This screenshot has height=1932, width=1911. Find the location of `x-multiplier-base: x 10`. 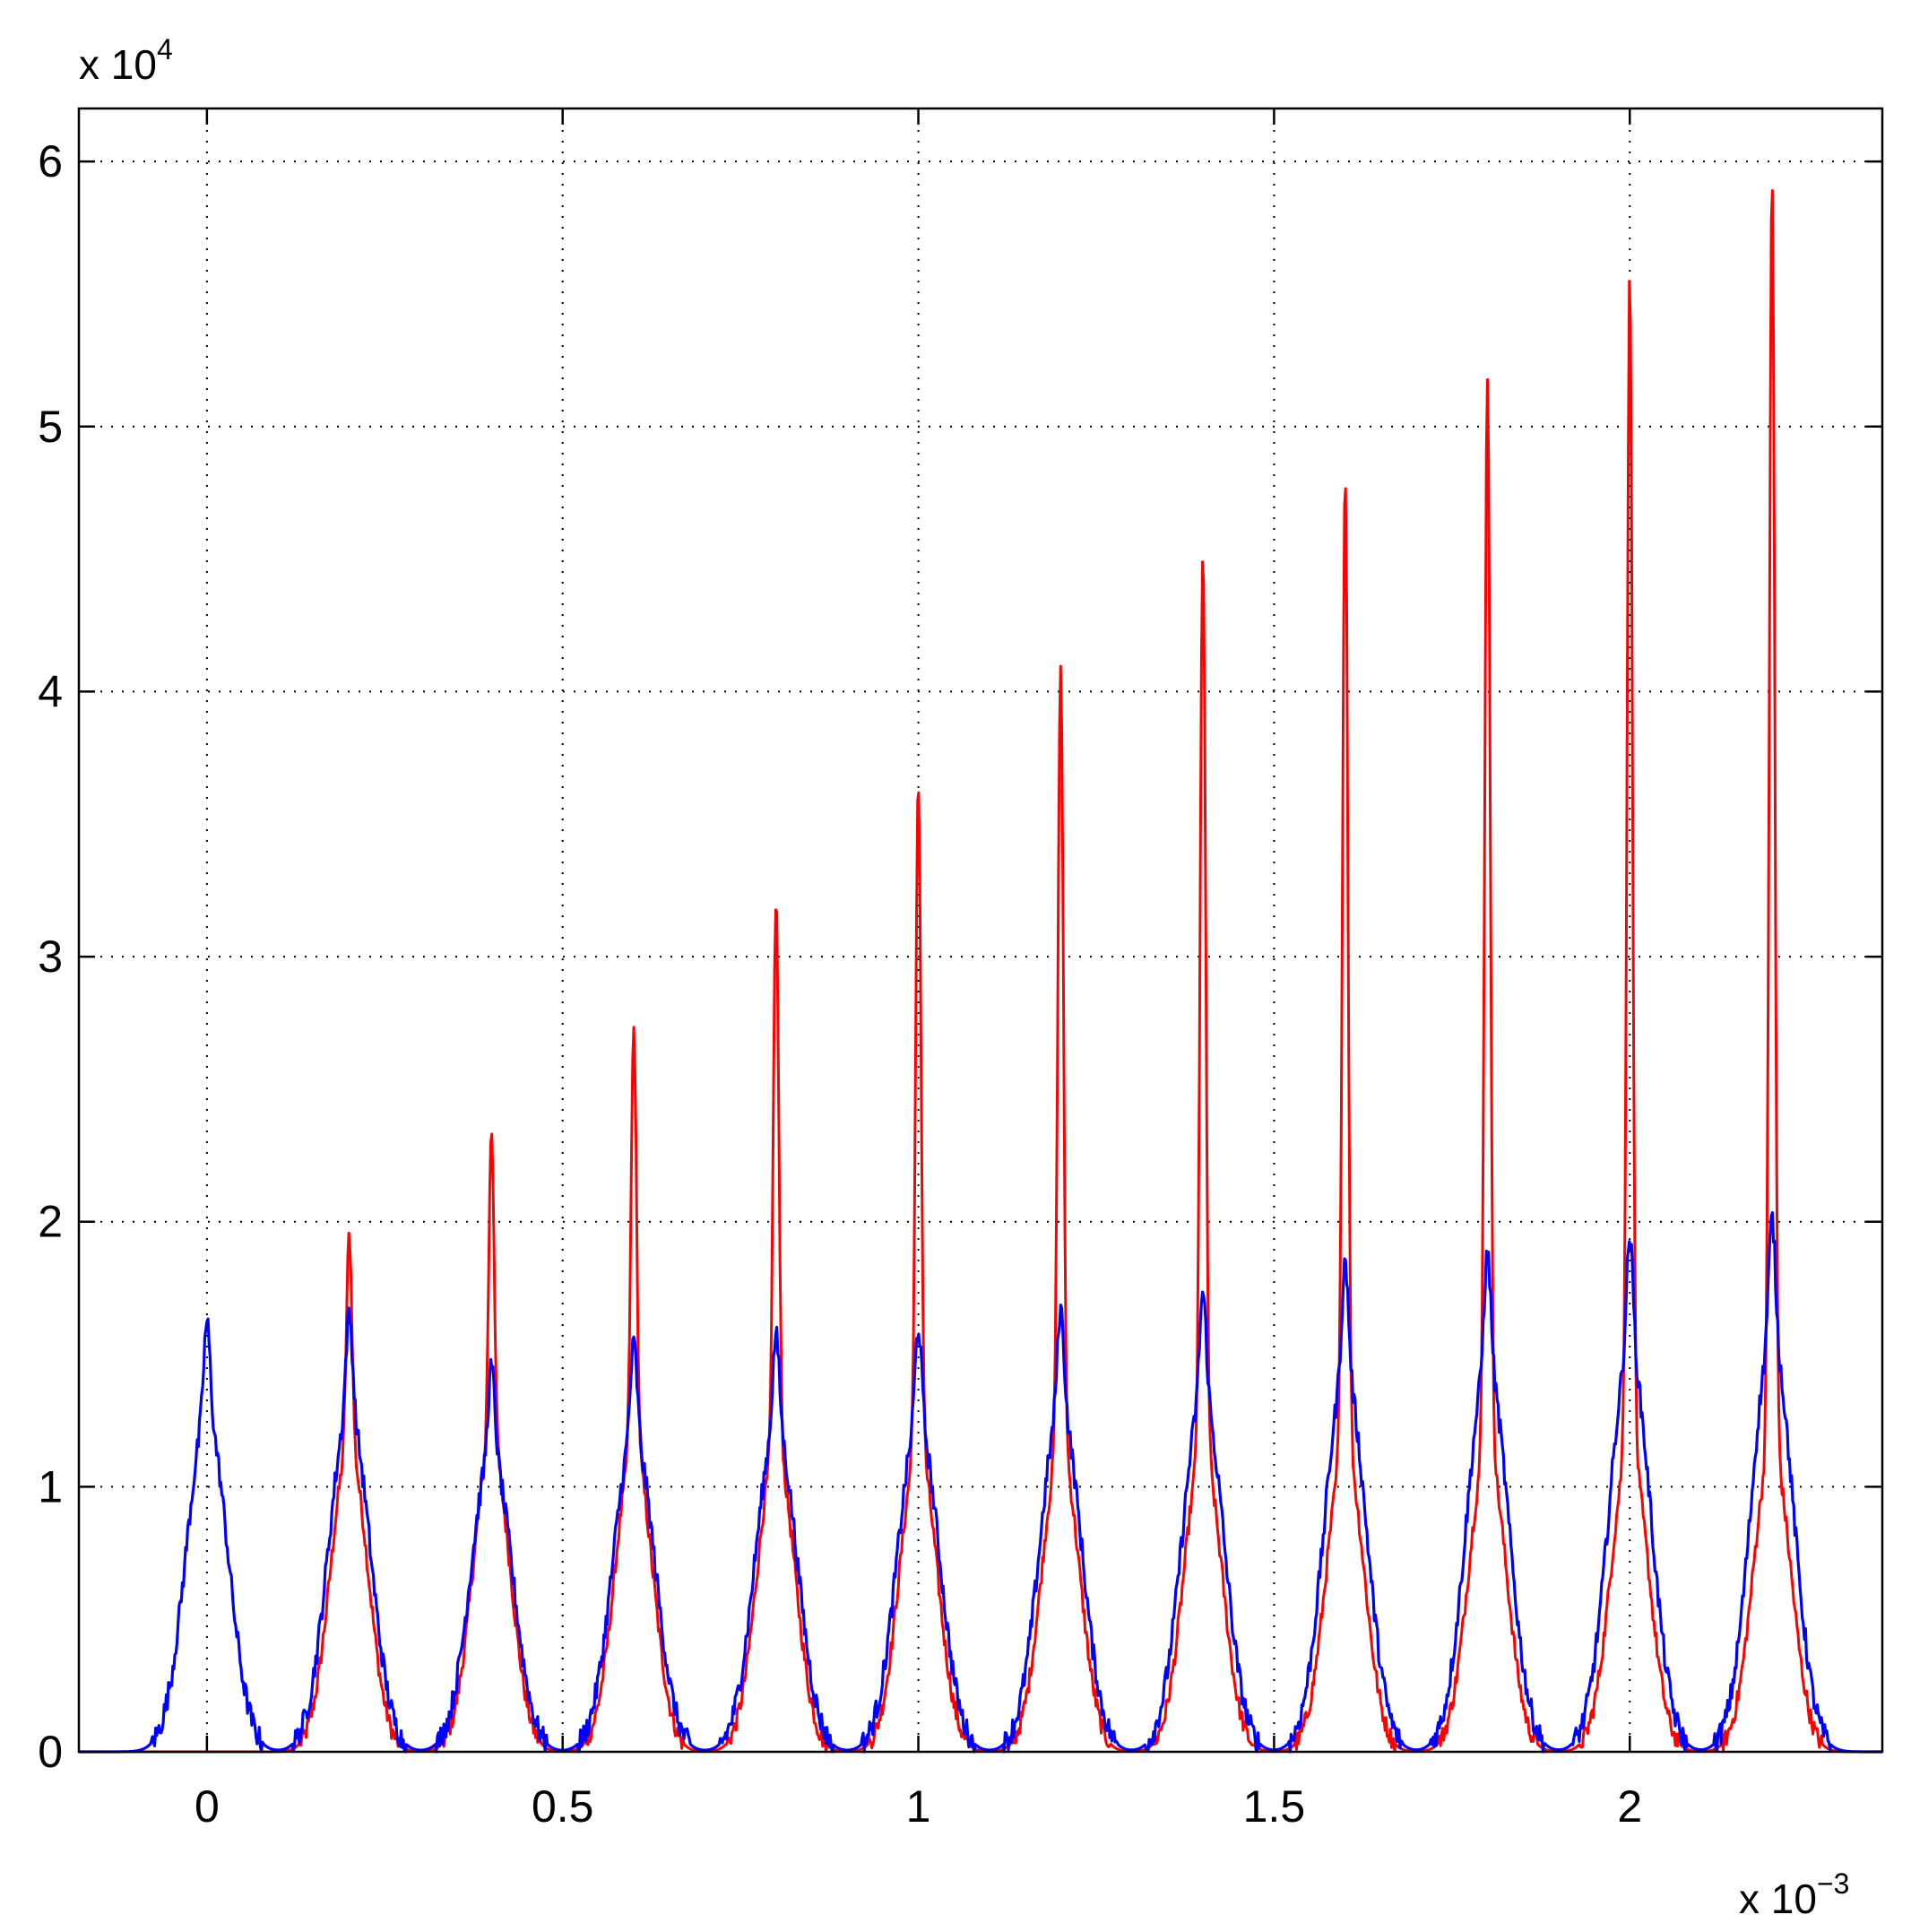

x-multiplier-base: x 10 is located at coordinates (1778, 1899).